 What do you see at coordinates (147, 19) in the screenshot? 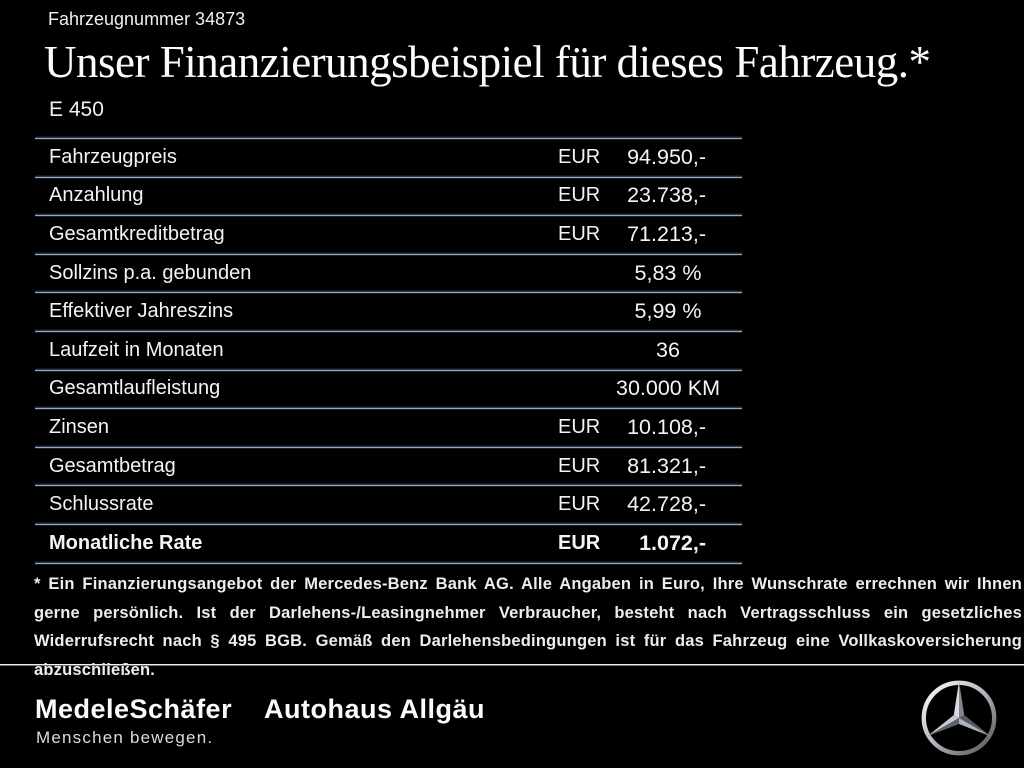
I see `vehicle-number: Fahrzeugnummer 34873` at bounding box center [147, 19].